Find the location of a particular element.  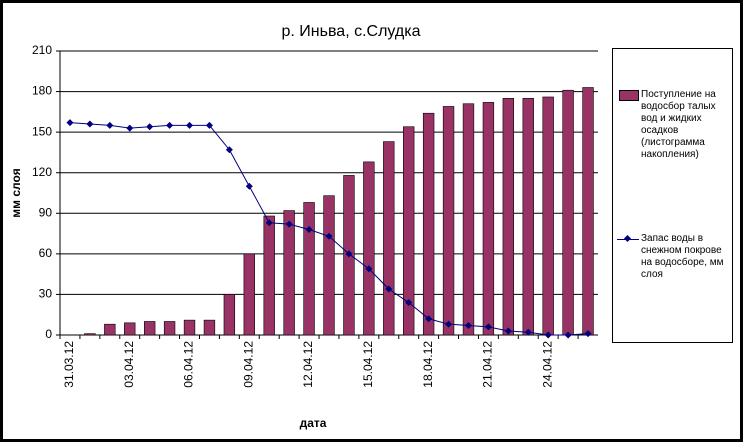

y-tick-label: 60 is located at coordinates (46, 253).